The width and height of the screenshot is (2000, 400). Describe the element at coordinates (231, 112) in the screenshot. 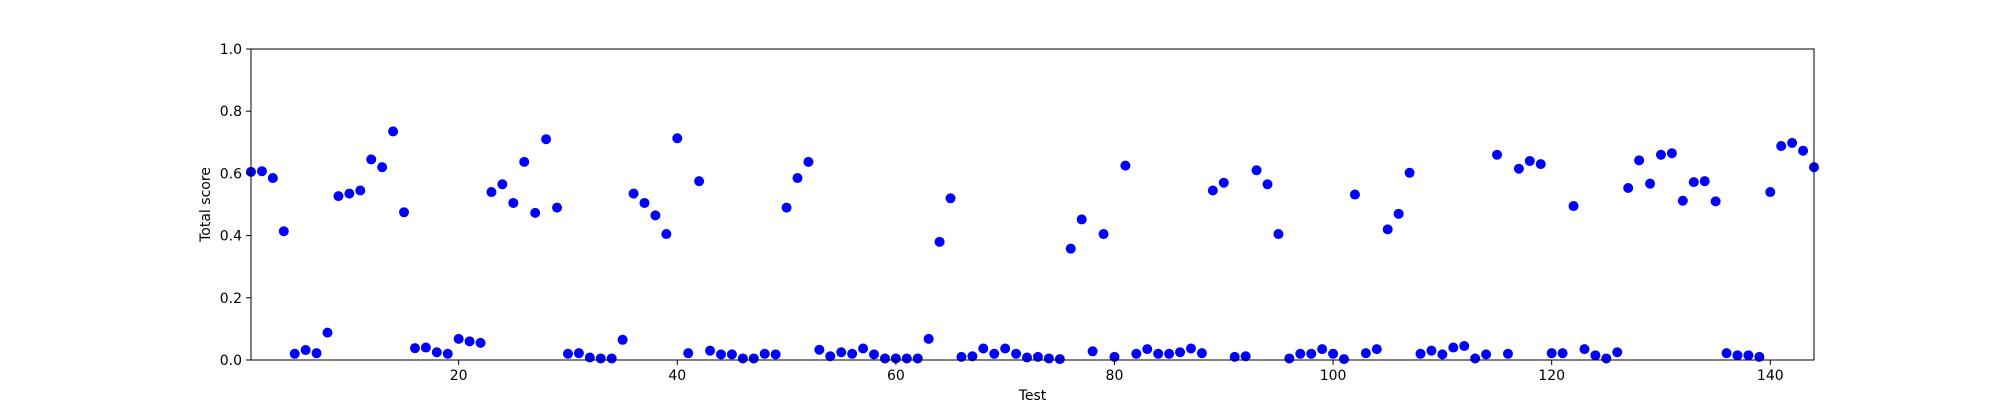

I see `y-tick-label: 0.8` at that location.